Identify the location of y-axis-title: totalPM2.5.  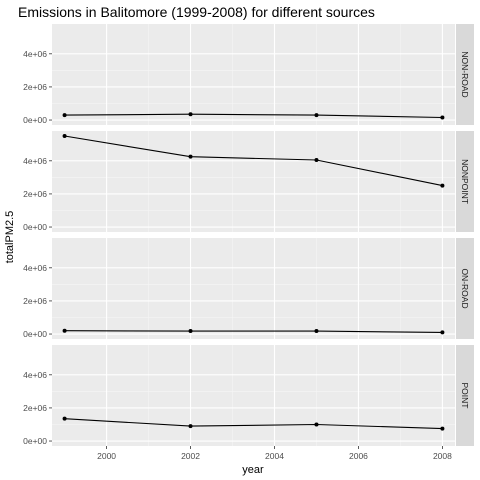
(10, 237).